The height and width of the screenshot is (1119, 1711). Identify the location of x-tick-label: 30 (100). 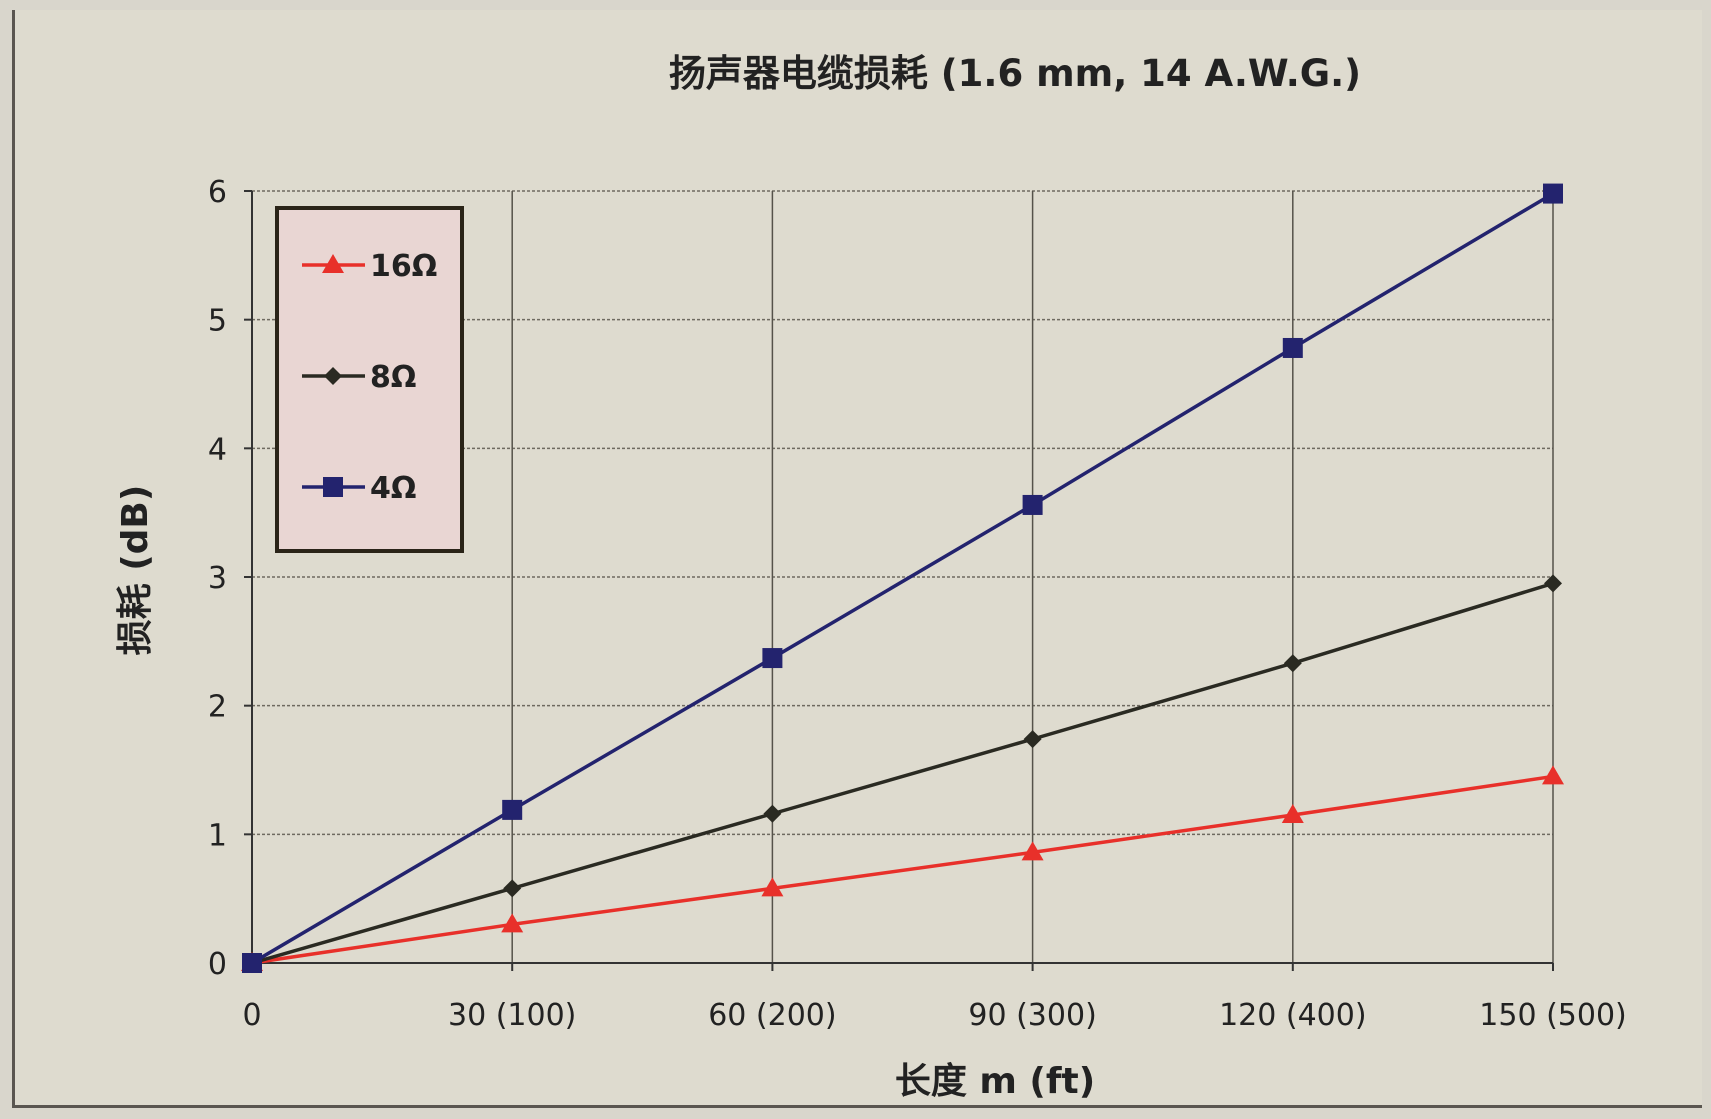
(512, 1015).